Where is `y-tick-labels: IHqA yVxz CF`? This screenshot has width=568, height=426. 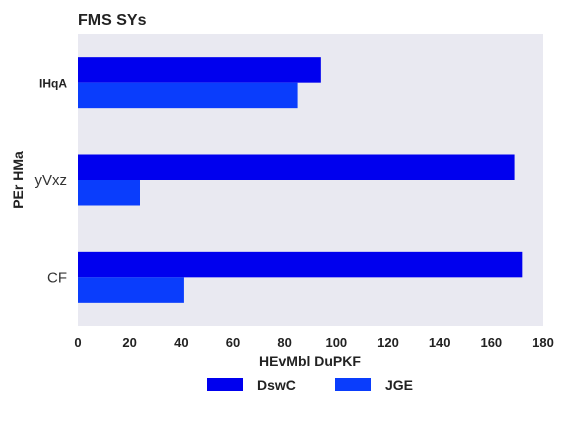 y-tick-labels: IHqA yVxz CF is located at coordinates (50, 182).